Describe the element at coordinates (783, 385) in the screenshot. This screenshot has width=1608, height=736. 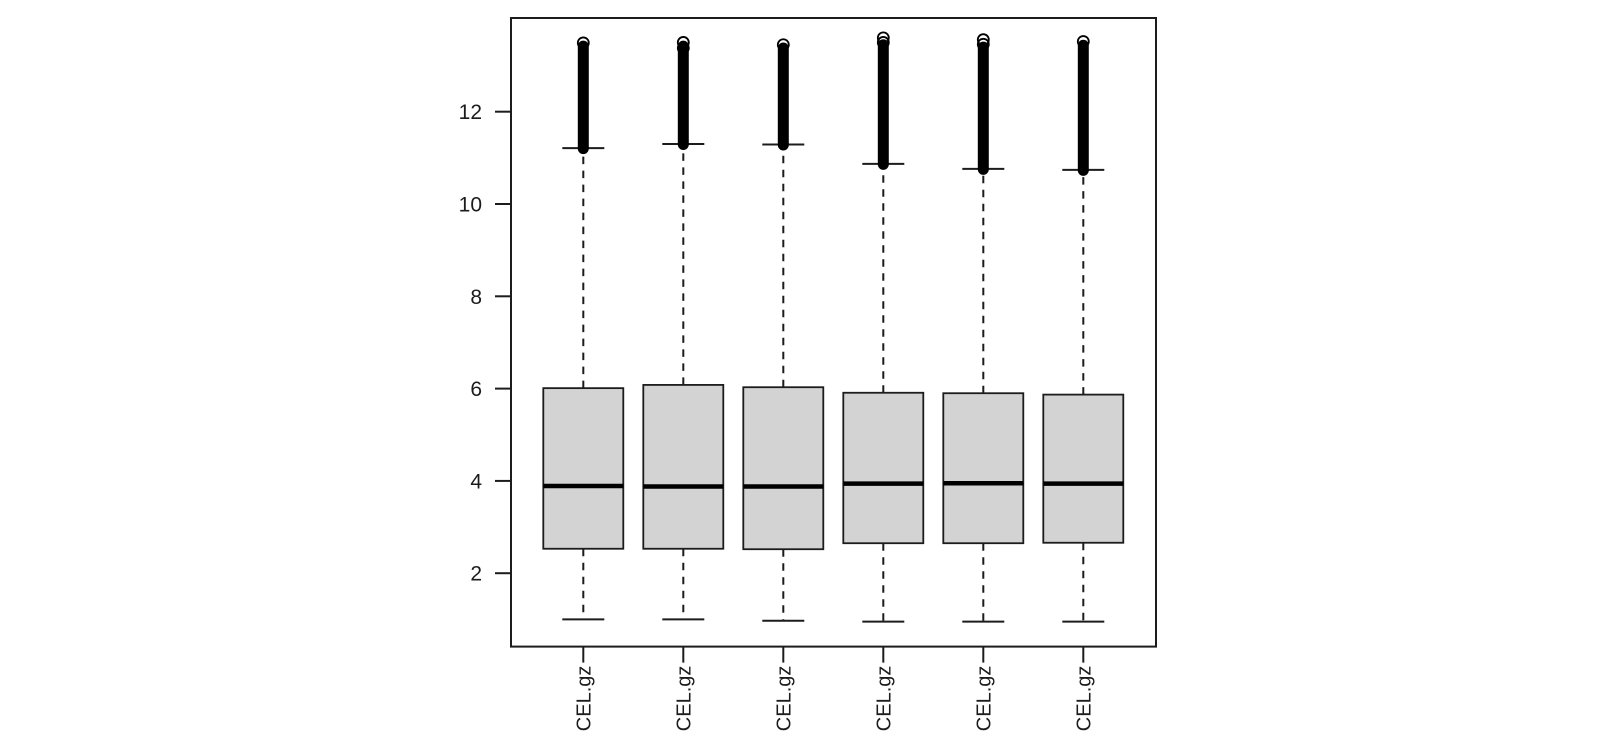
I see `box-group-3: CEL.gz` at that location.